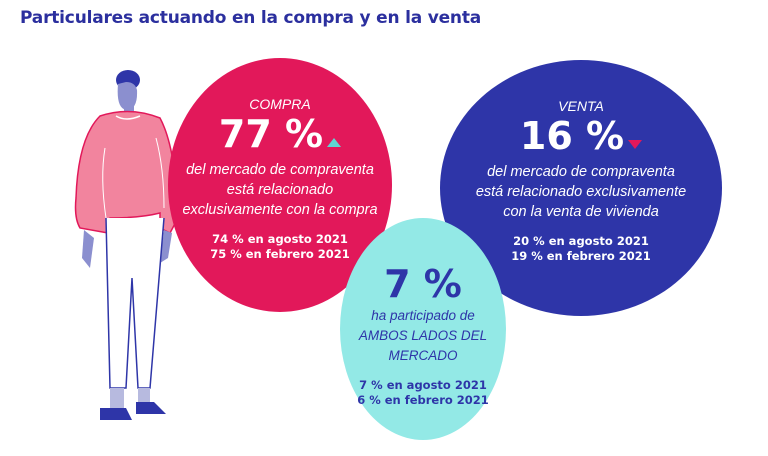 This screenshot has height=456, width=768. What do you see at coordinates (572, 136) in the screenshot?
I see `venta-value: 16 %` at bounding box center [572, 136].